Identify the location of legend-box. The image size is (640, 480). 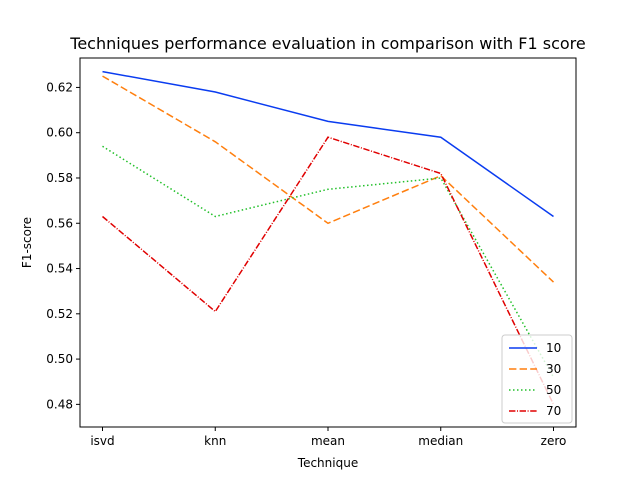
(537, 379).